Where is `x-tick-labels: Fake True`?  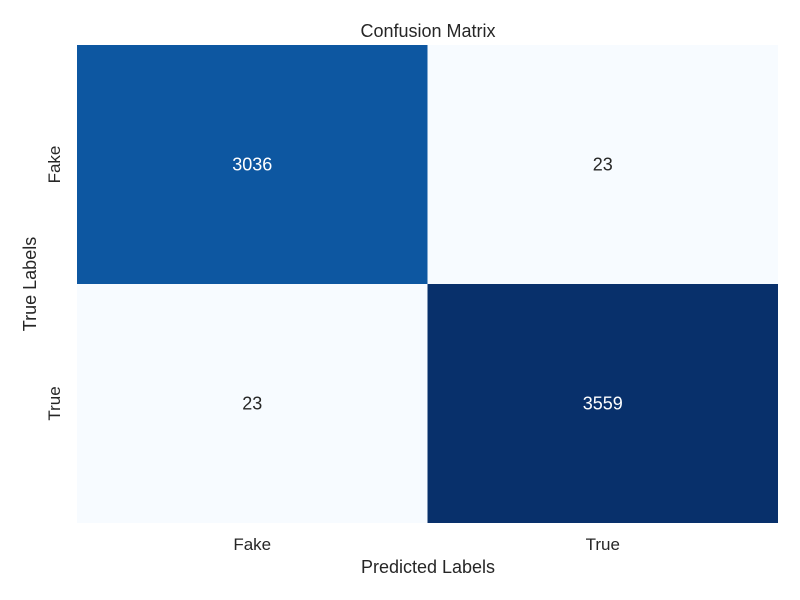 x-tick-labels: Fake True is located at coordinates (426, 544).